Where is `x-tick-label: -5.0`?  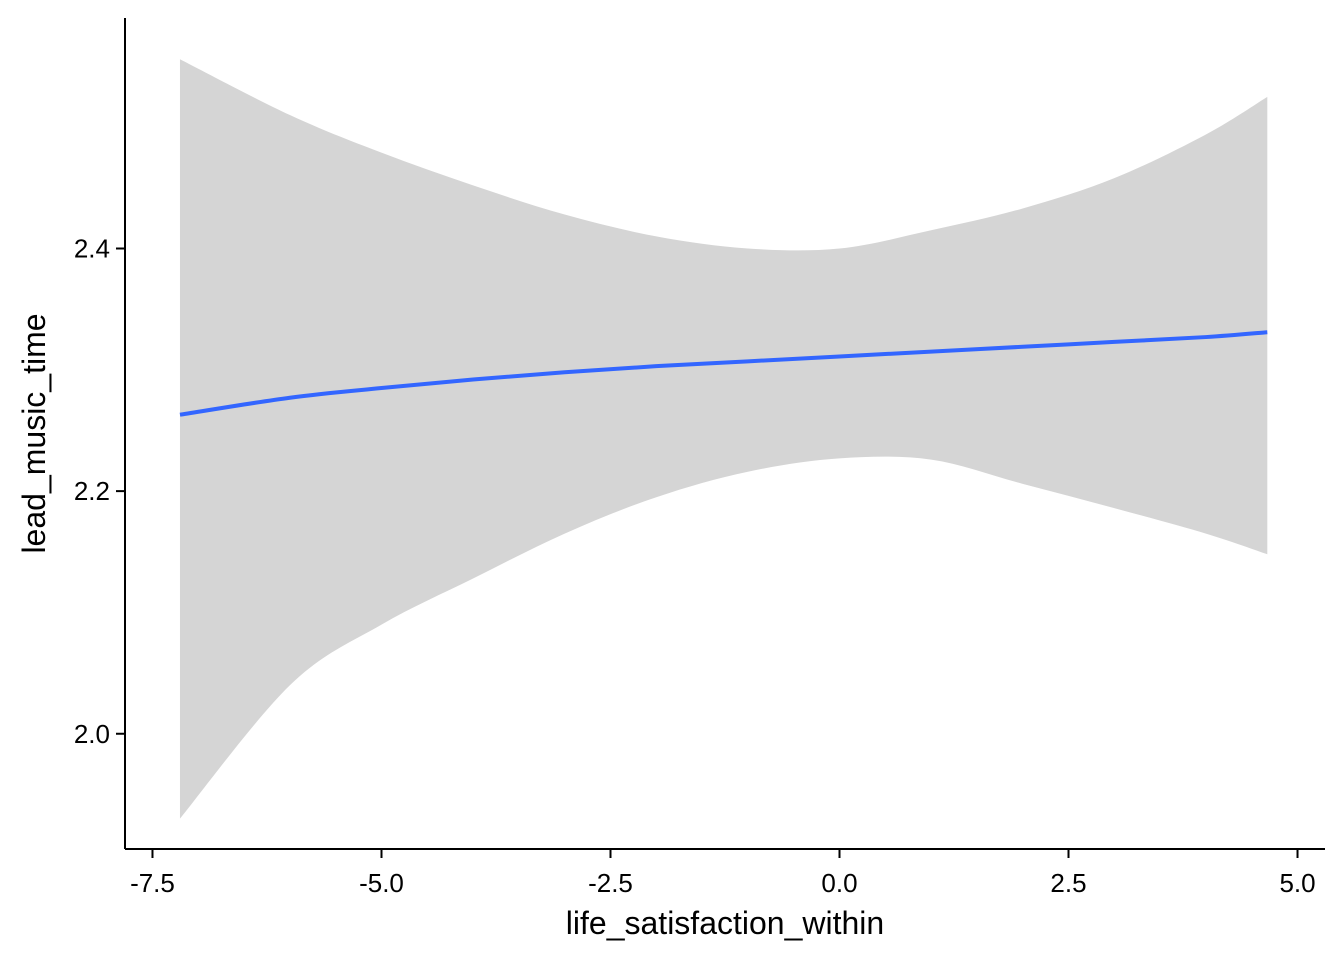
x-tick-label: -5.0 is located at coordinates (381, 883).